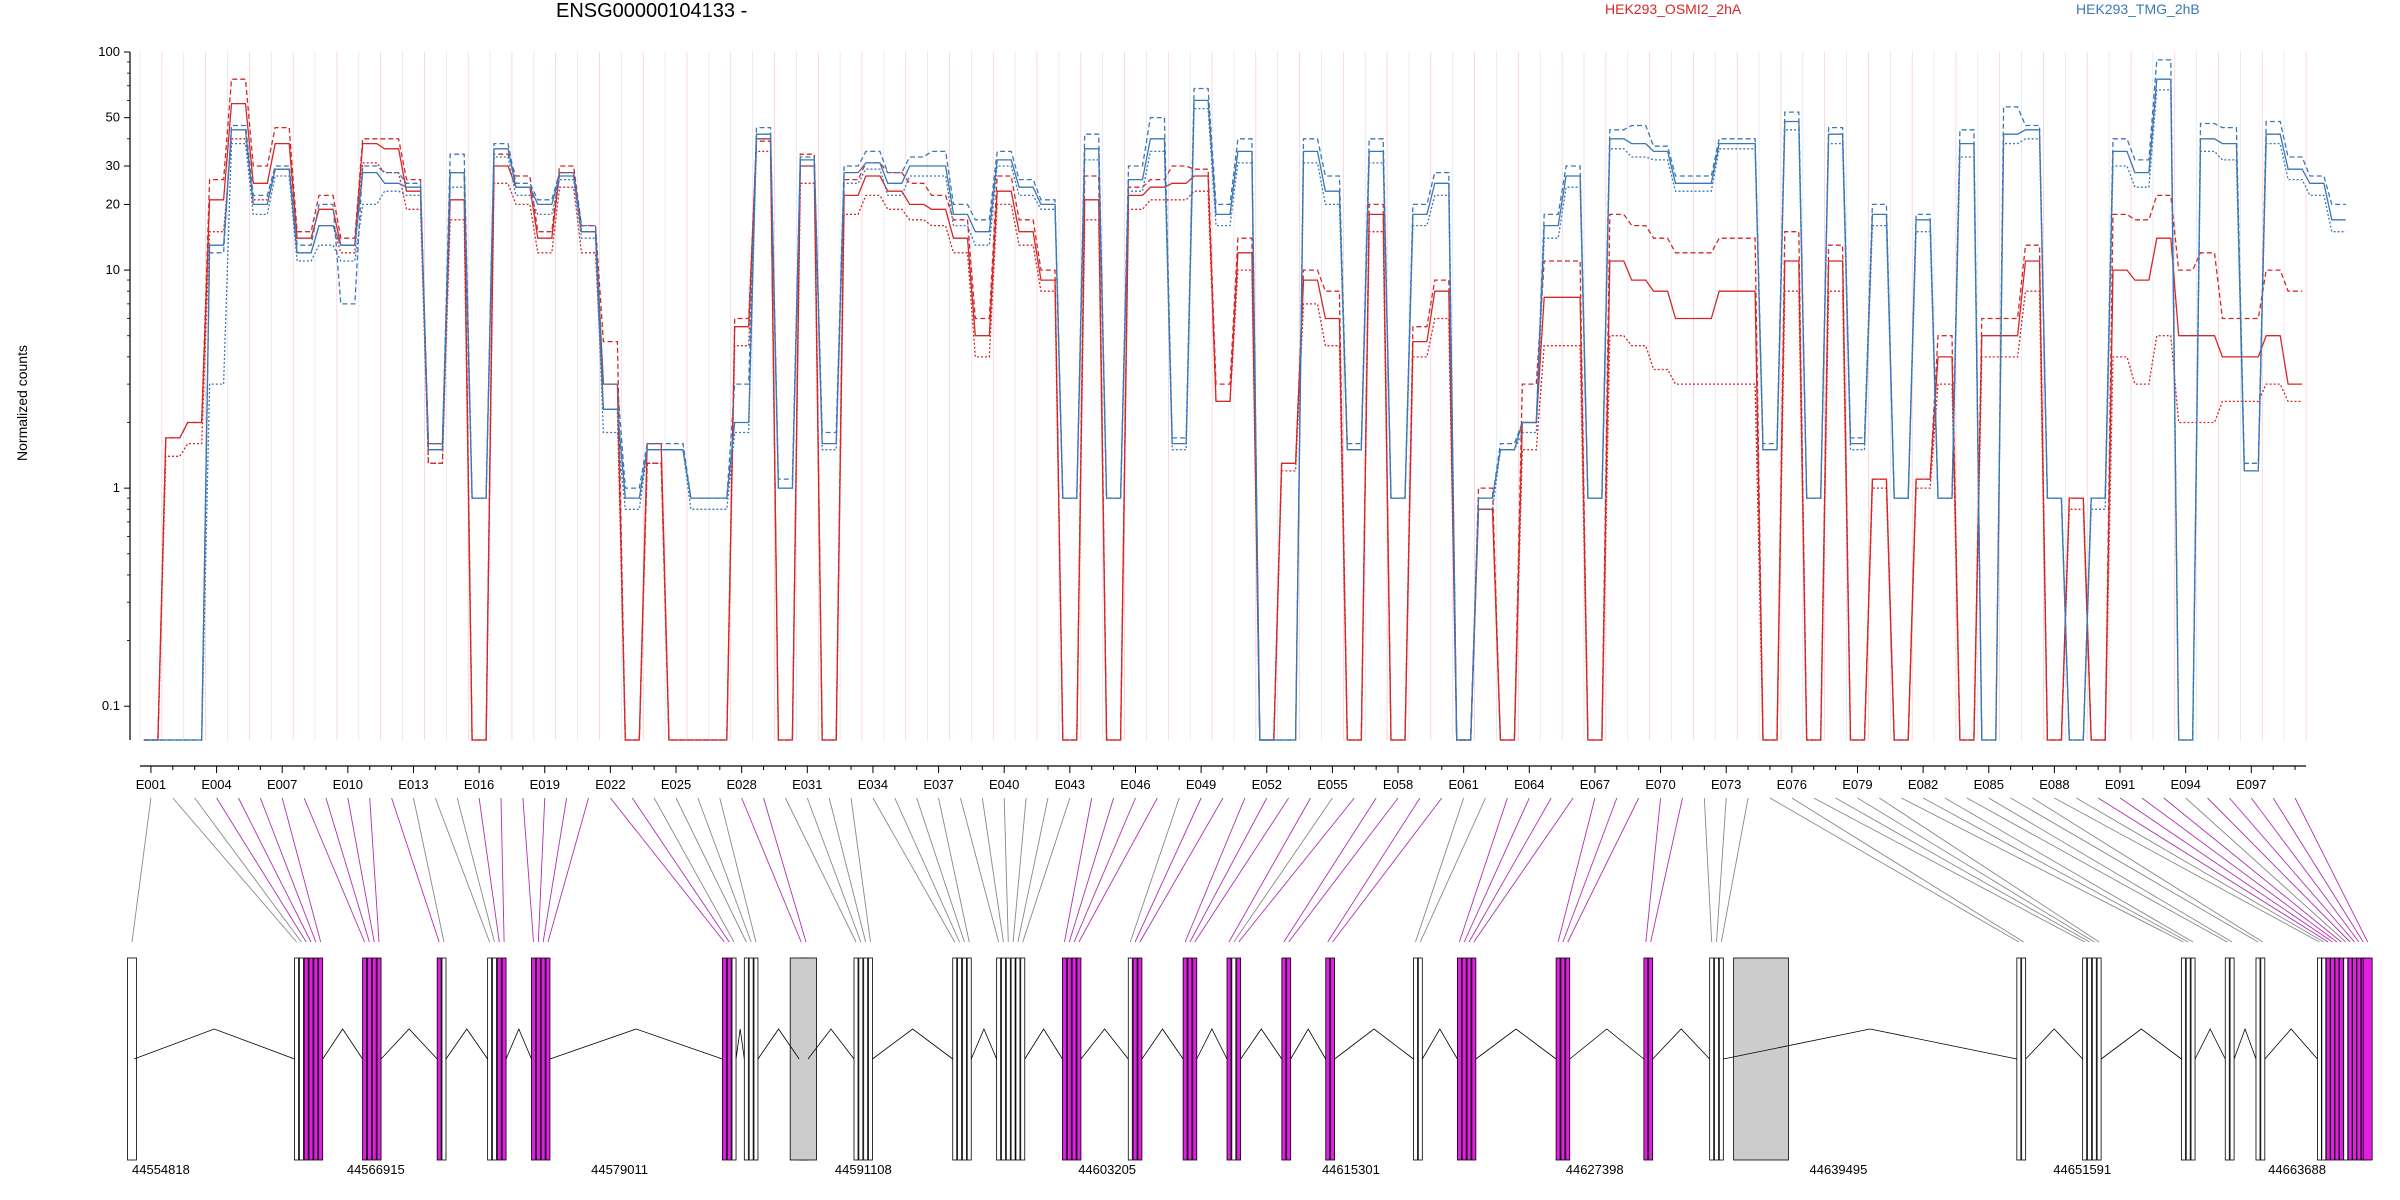 This screenshot has width=2400, height=1200. What do you see at coordinates (2138, 9) in the screenshot?
I see `legend-entry-tmg: HEK293_TMG_2hB` at bounding box center [2138, 9].